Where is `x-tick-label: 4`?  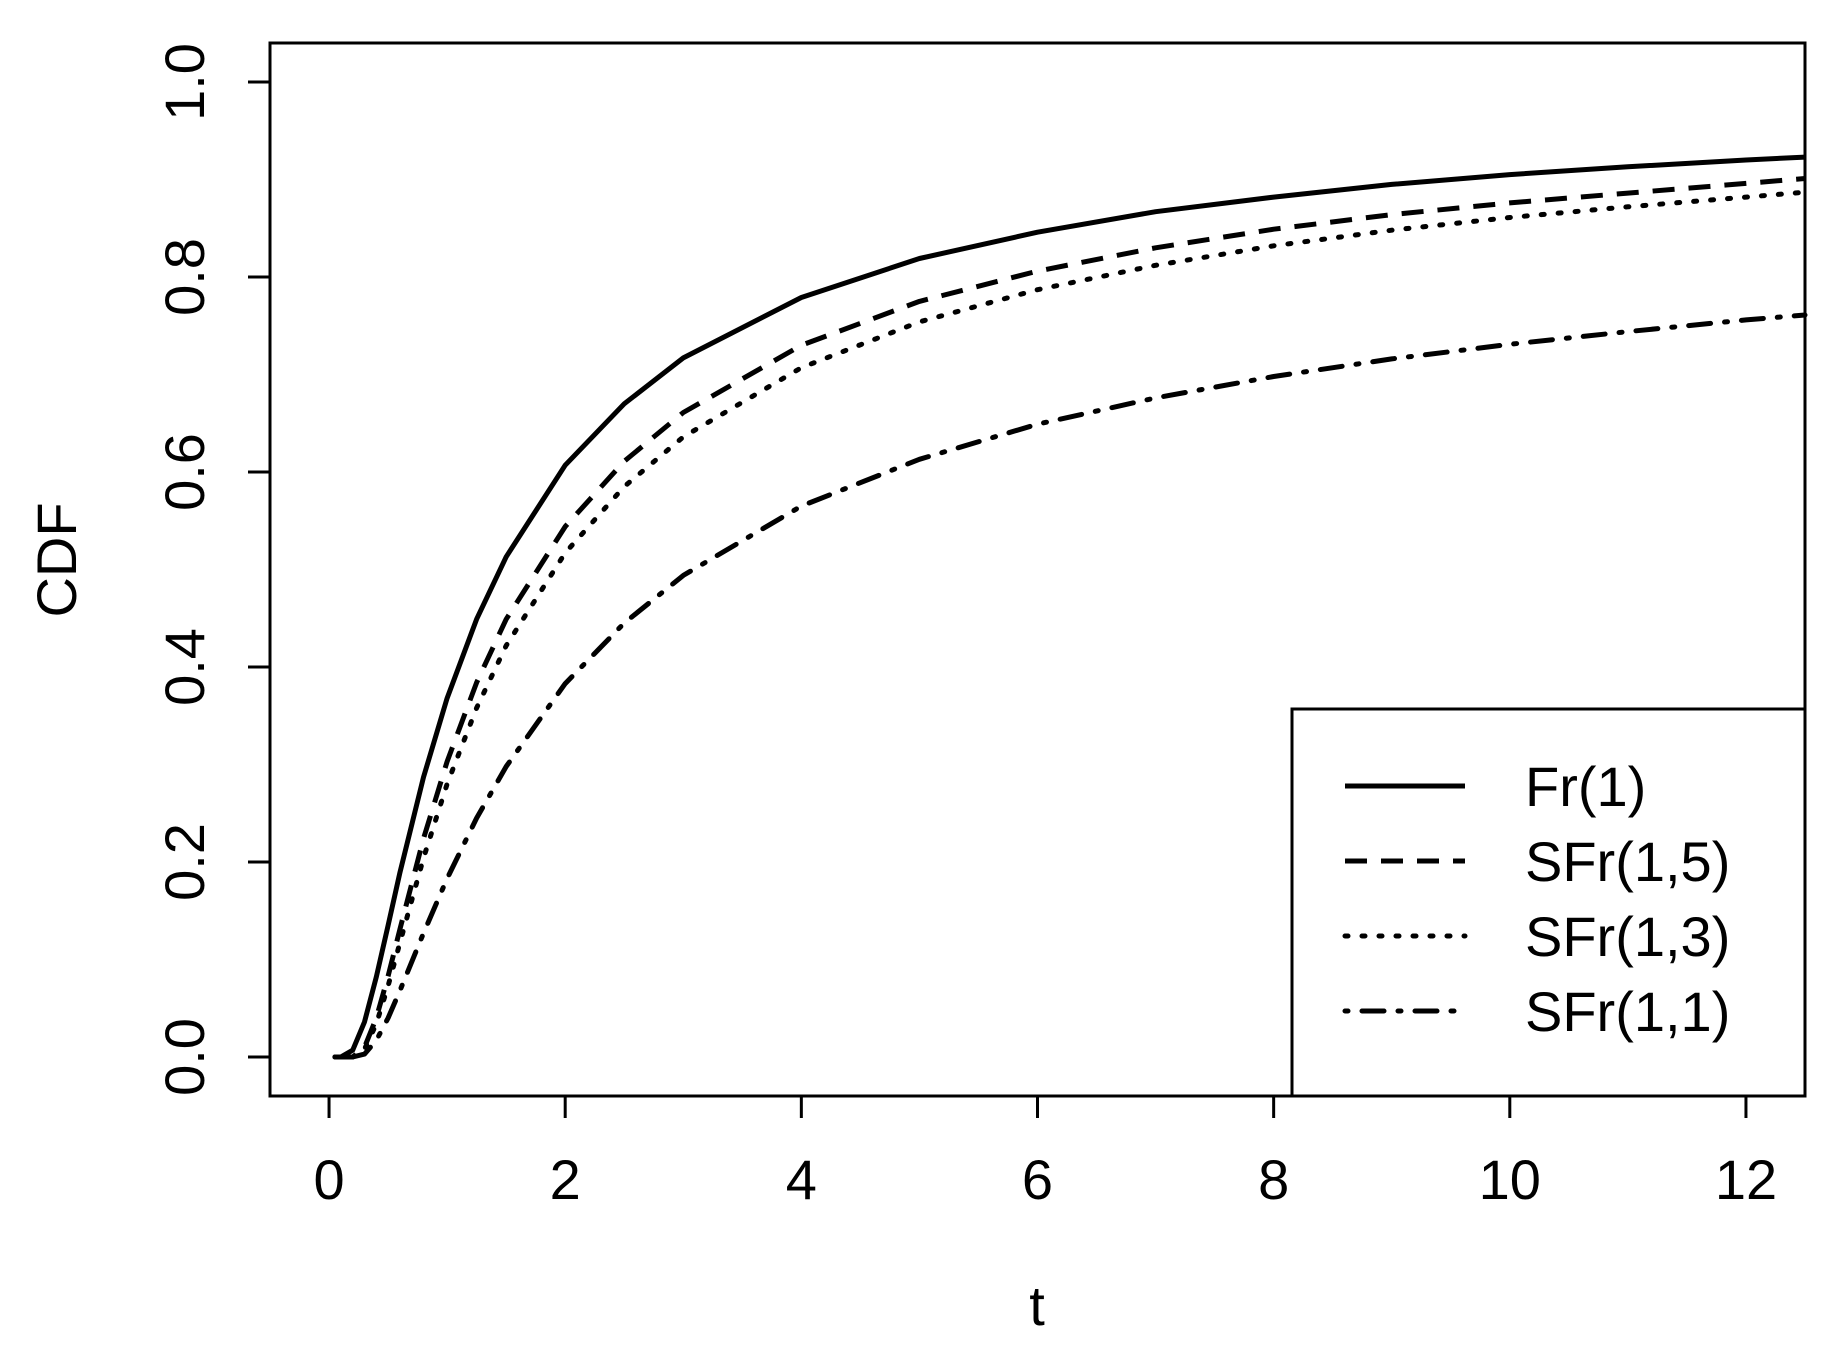
x-tick-label: 4 is located at coordinates (801, 1179).